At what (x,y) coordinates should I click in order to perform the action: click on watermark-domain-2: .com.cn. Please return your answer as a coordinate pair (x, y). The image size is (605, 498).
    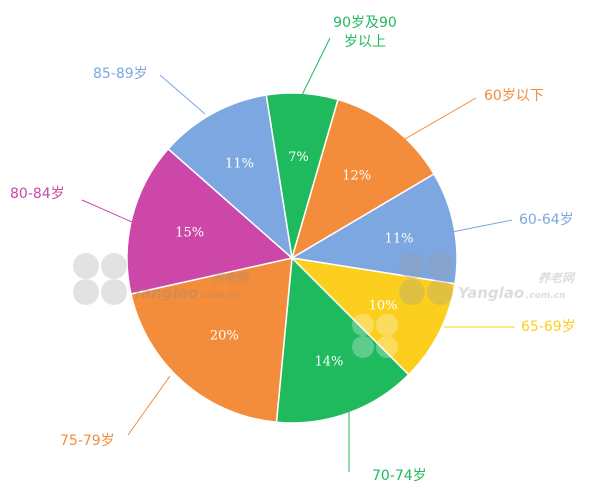
    Looking at the image, I should click on (545, 296).